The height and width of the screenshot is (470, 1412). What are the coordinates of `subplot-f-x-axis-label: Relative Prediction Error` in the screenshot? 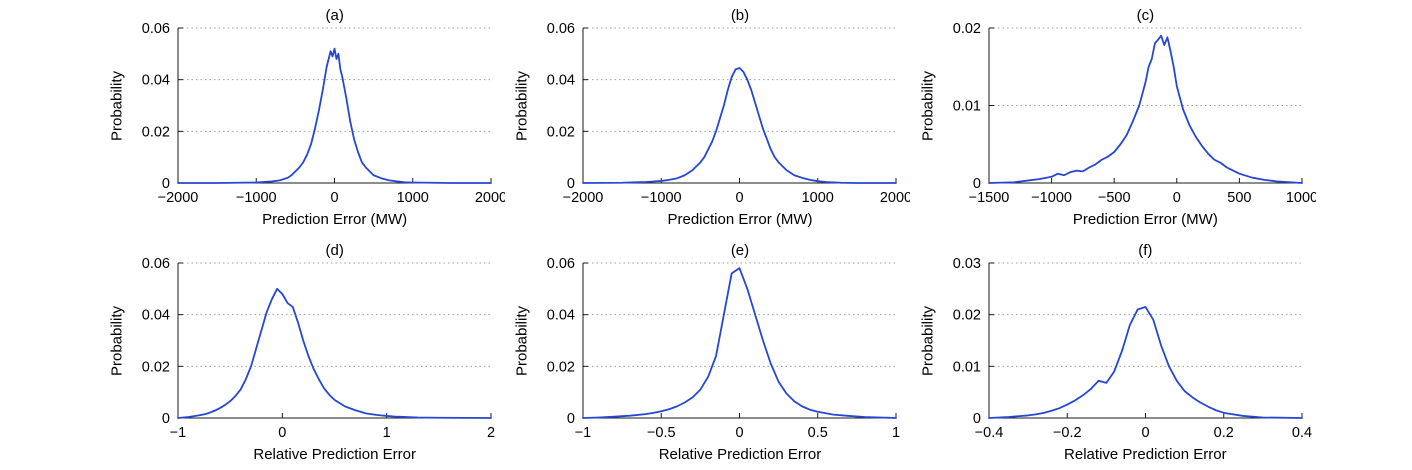 It's located at (1145, 454).